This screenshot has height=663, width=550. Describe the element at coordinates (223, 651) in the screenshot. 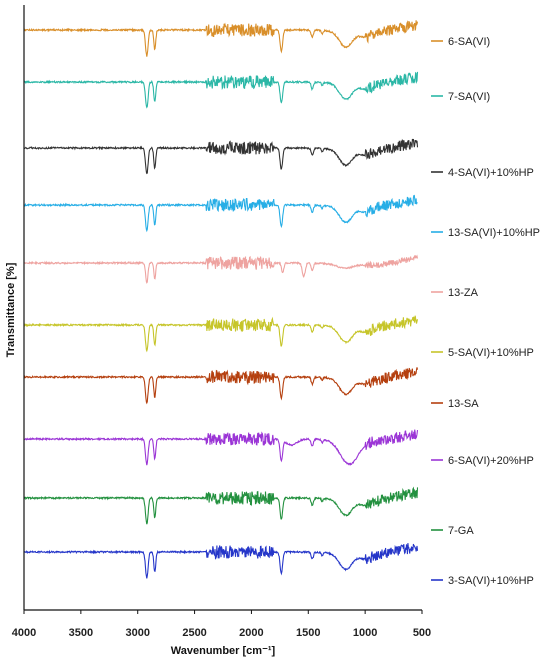

I see `x-axis-label: Wavenumber [cm⁻¹]` at that location.